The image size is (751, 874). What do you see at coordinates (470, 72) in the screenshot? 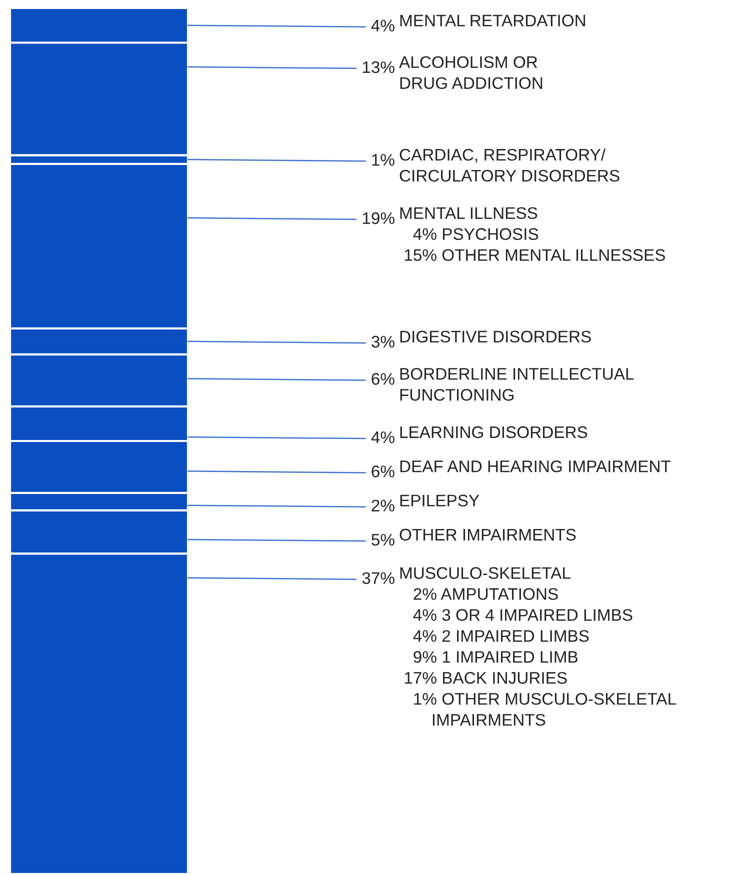
I see `text: ALCOHOLISM OR DRUG ADDICTION` at bounding box center [470, 72].